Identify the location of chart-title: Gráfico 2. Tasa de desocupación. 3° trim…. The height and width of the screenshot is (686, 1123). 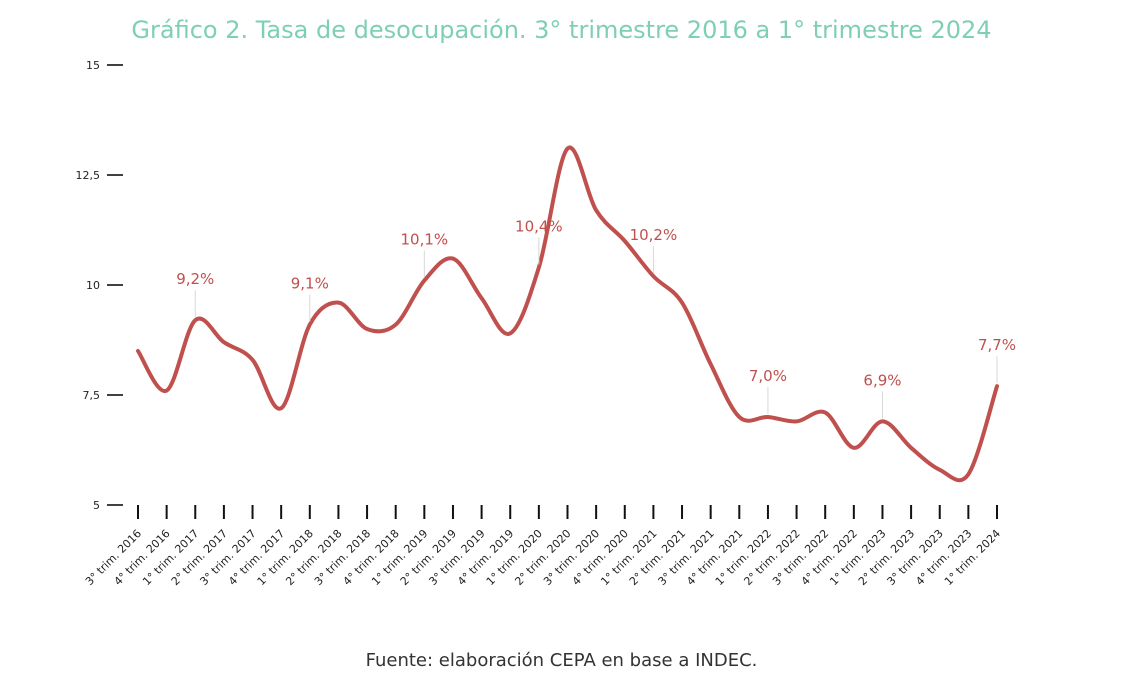
(561, 30).